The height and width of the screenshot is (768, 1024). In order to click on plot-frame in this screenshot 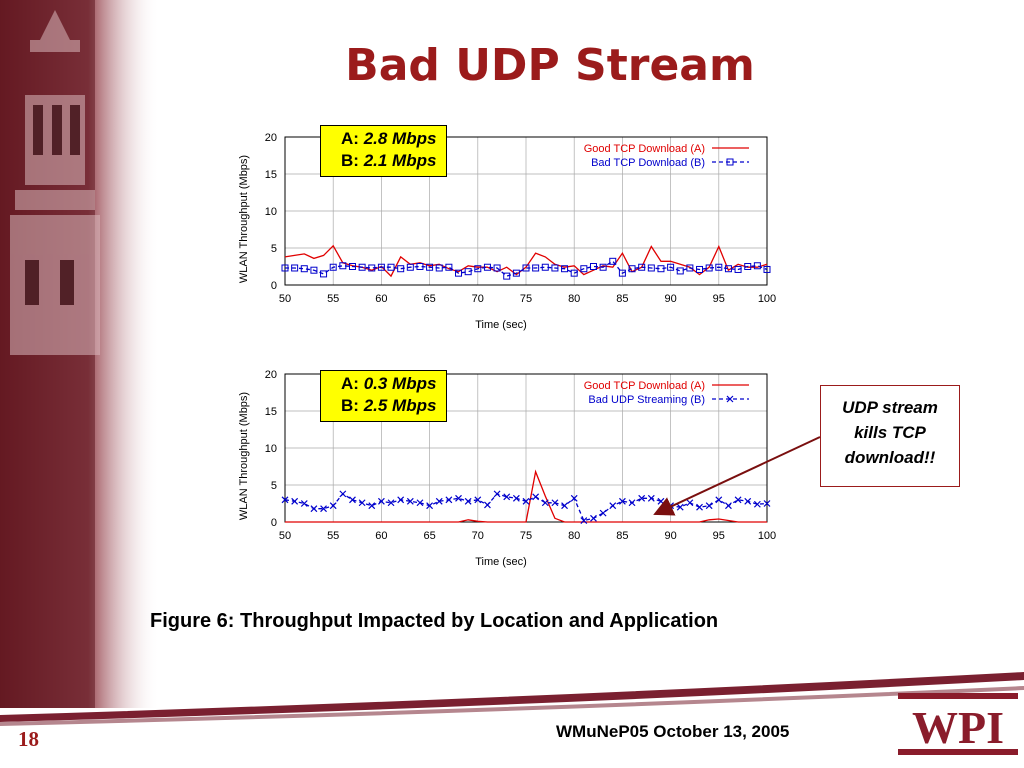, I will do `click(526, 211)`.